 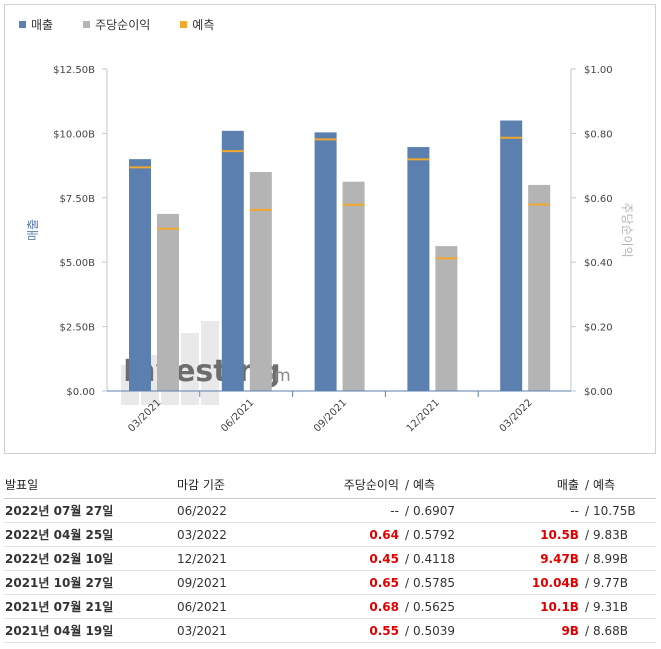 I want to click on row-revenue-value: --, so click(x=574, y=510).